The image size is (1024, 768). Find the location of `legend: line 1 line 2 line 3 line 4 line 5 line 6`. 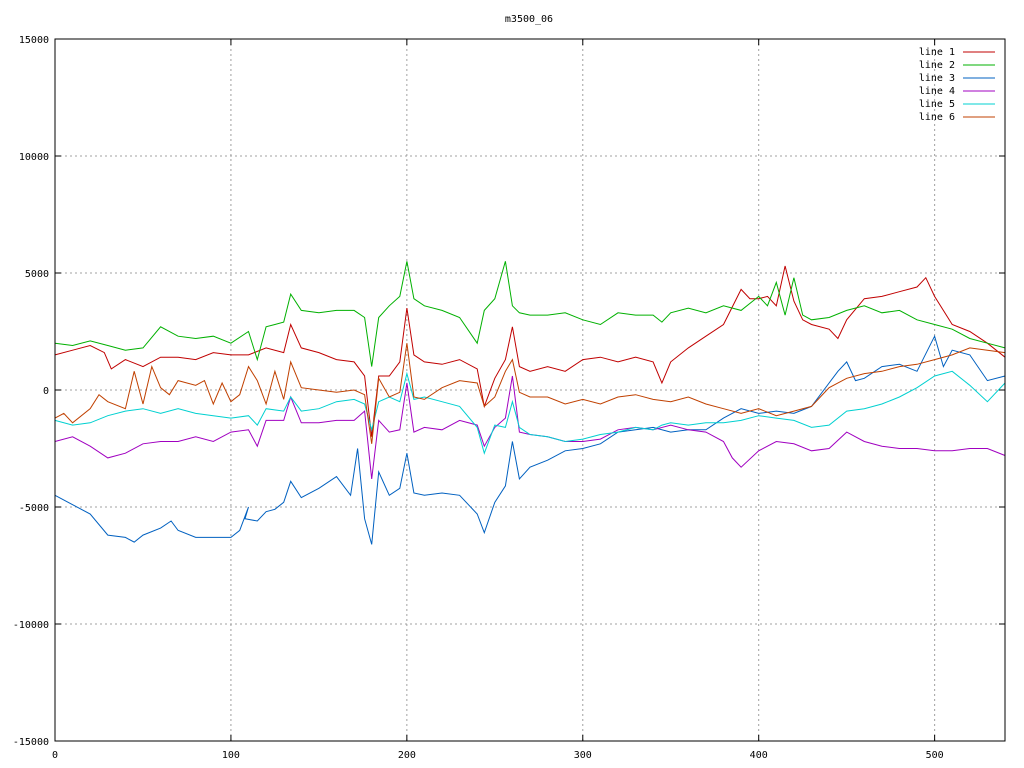

legend: line 1 line 2 line 3 line 4 line 5 line 6 is located at coordinates (957, 85).